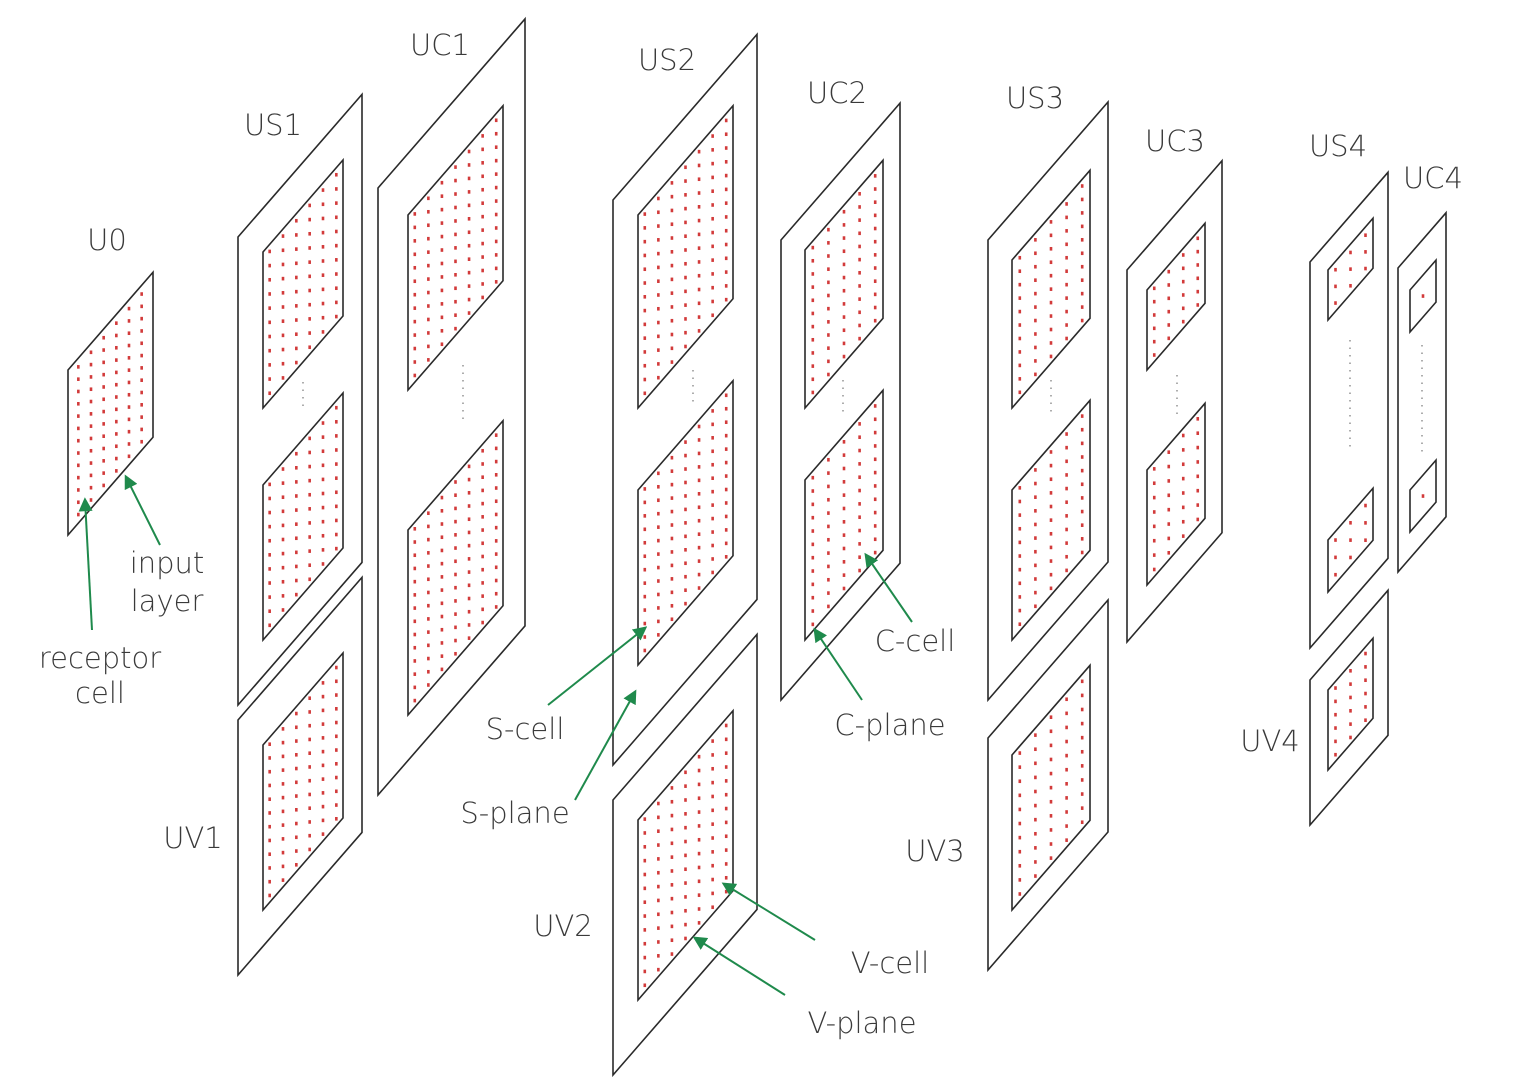 The image size is (1534, 1080). What do you see at coordinates (915, 641) in the screenshot?
I see `annotation: C-cell` at bounding box center [915, 641].